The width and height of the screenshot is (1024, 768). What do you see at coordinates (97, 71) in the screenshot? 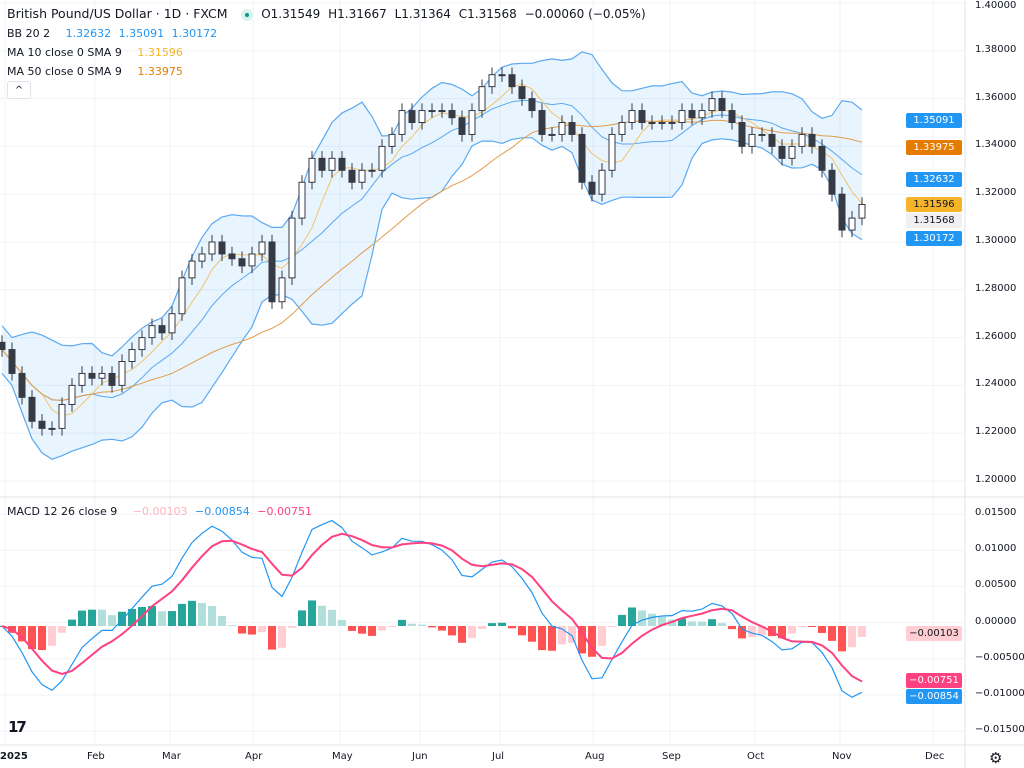
I see `ma50-legend: MA 50 close 0 SMA 9 1.33975` at bounding box center [97, 71].